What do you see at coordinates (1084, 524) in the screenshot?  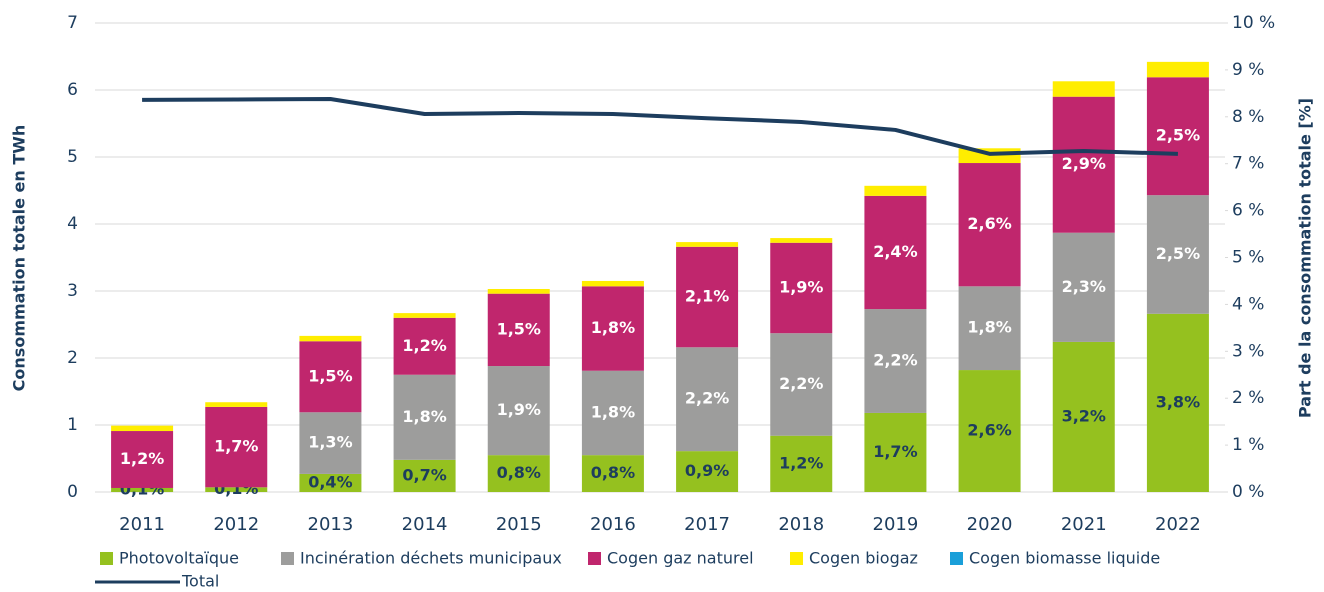 I see `x-tick-label: 2021` at bounding box center [1084, 524].